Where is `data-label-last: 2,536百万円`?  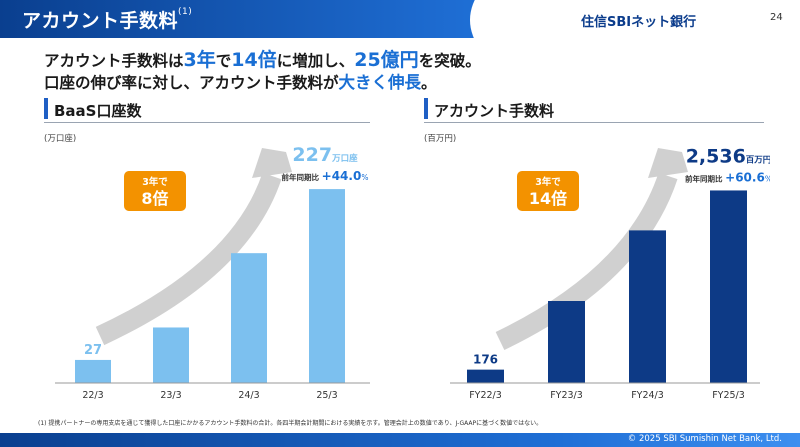
data-label-last: 2,536百万円 is located at coordinates (728, 156).